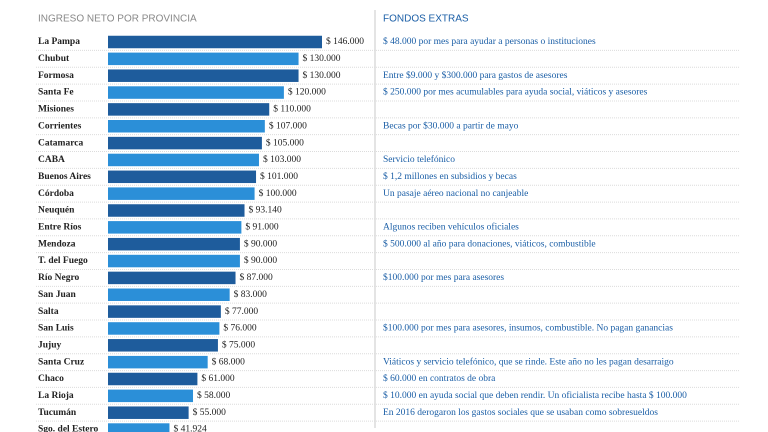  I want to click on value-label: $ 120.000, so click(307, 92).